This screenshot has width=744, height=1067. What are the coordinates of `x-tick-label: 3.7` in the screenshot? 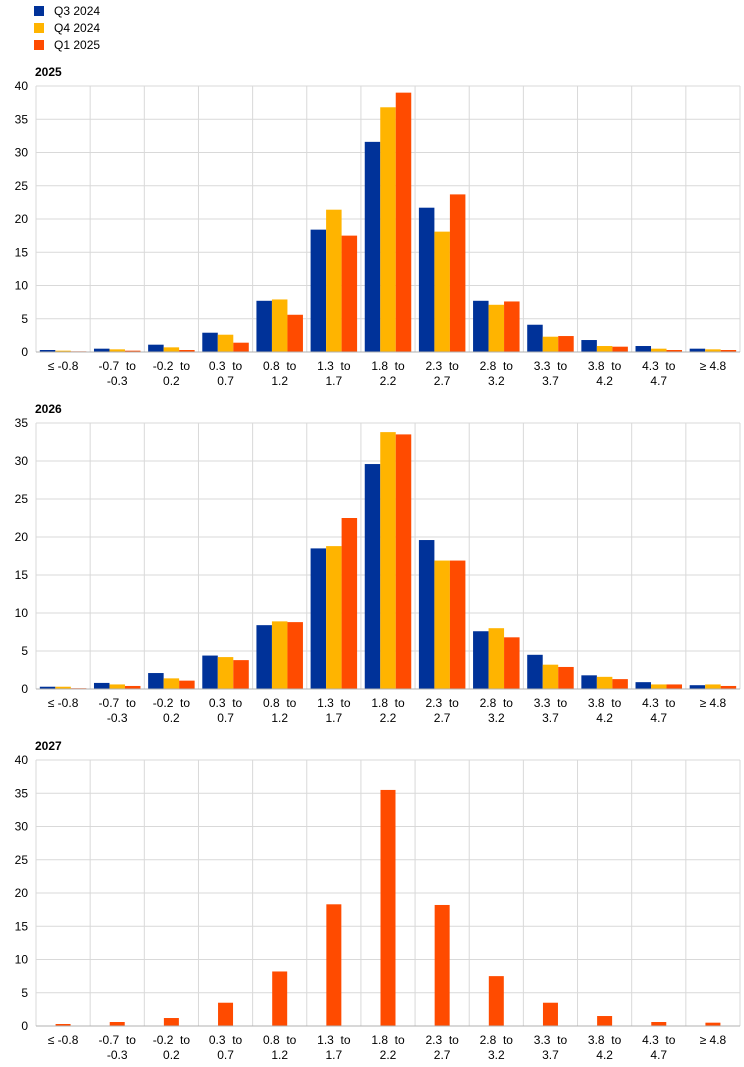 It's located at (550, 718).